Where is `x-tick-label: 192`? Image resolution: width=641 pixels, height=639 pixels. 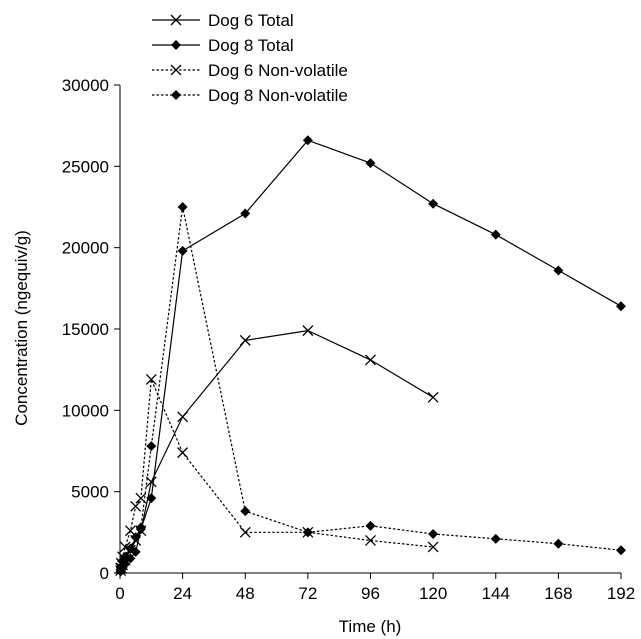 x-tick-label: 192 is located at coordinates (621, 593).